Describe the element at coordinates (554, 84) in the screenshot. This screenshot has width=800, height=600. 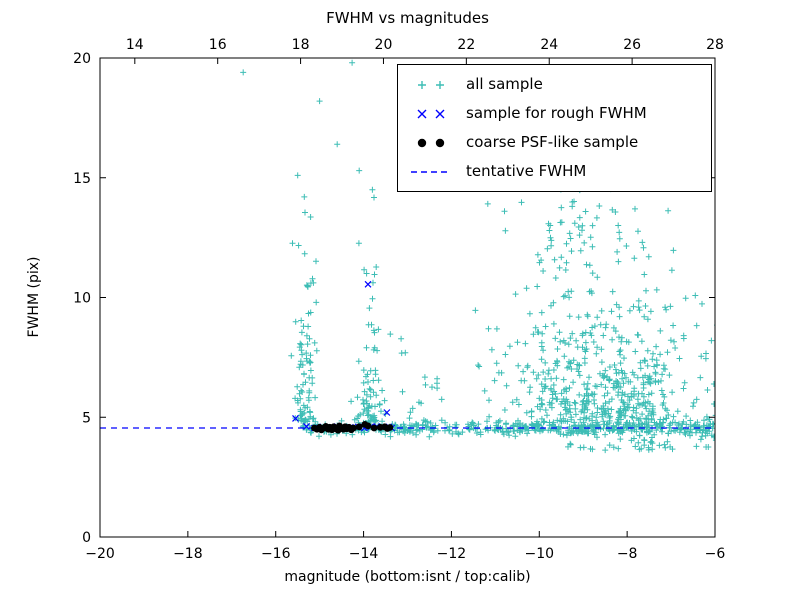
I see `legend-item-all-sample: all sample` at that location.